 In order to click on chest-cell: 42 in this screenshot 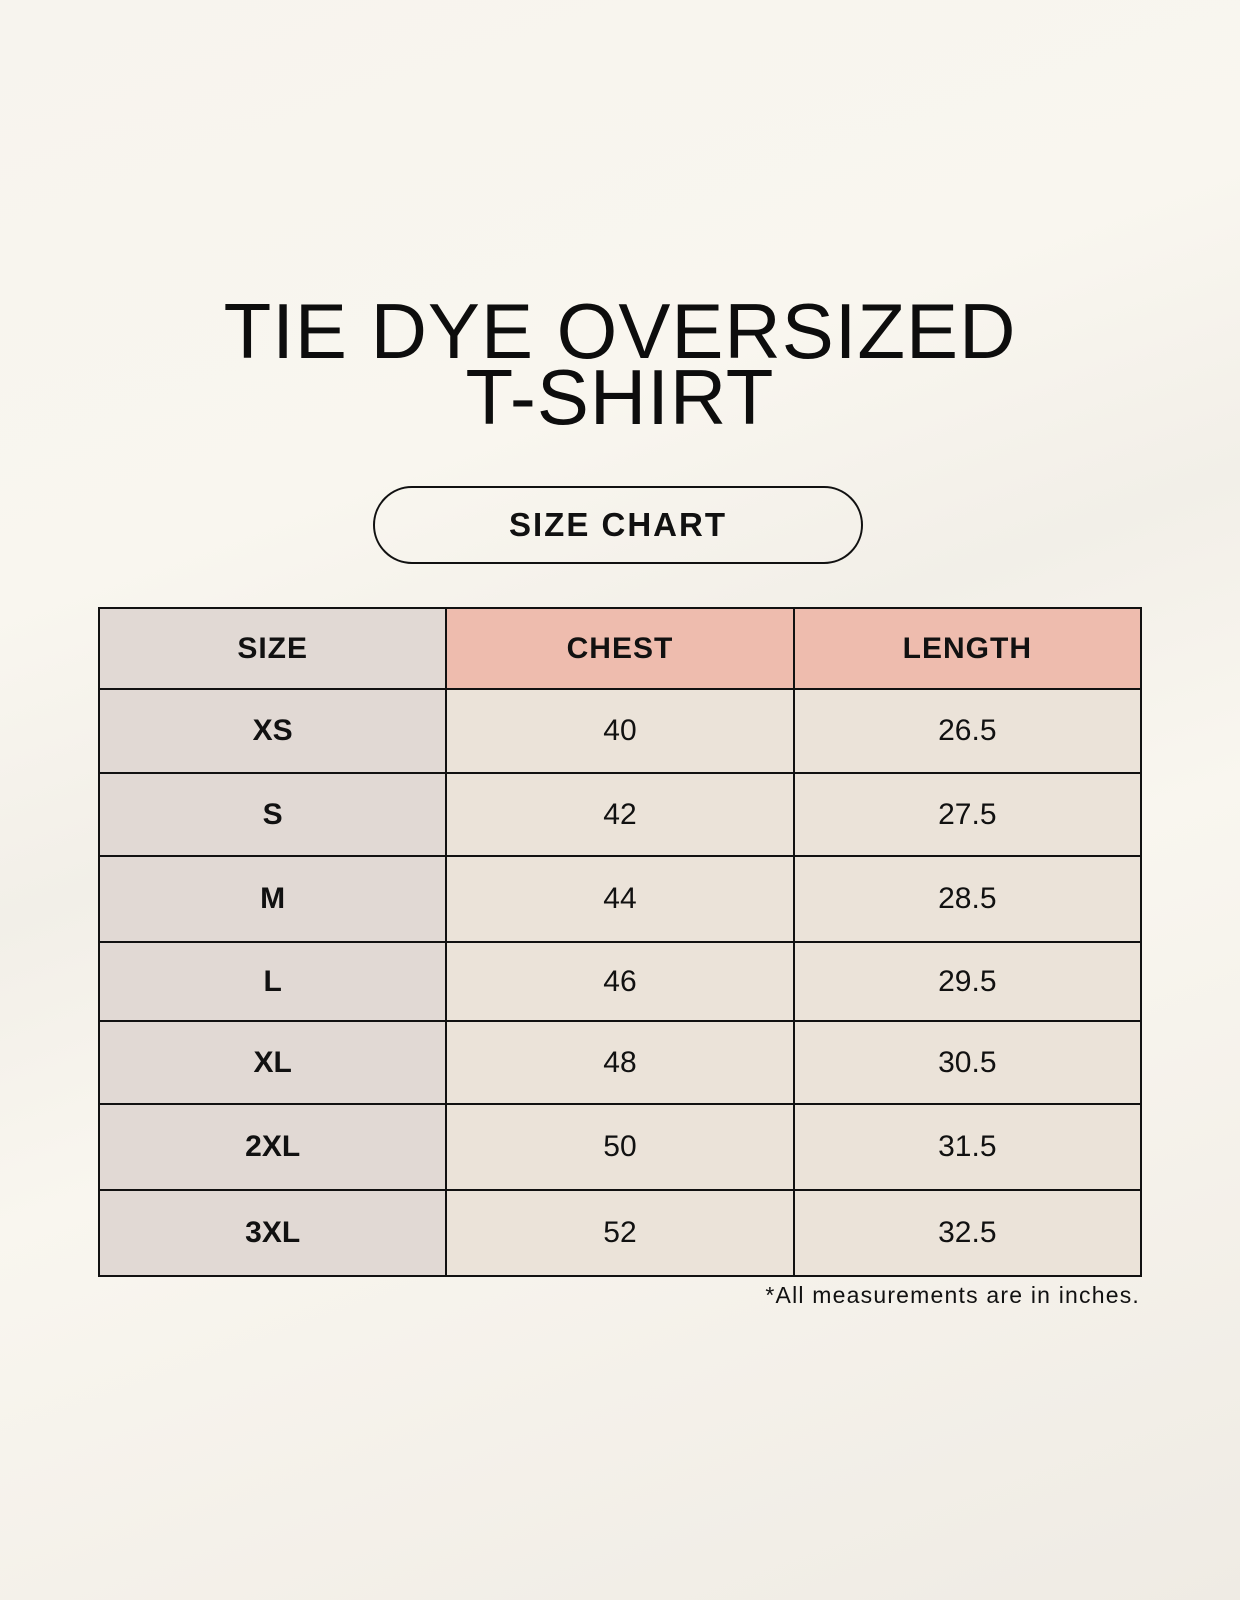, I will do `click(620, 814)`.